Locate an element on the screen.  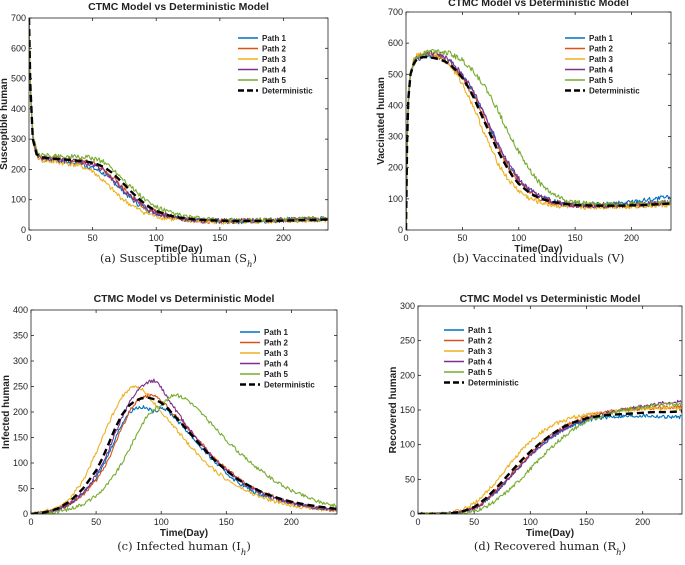
y-tick-label: 50 is located at coordinates (410, 479).